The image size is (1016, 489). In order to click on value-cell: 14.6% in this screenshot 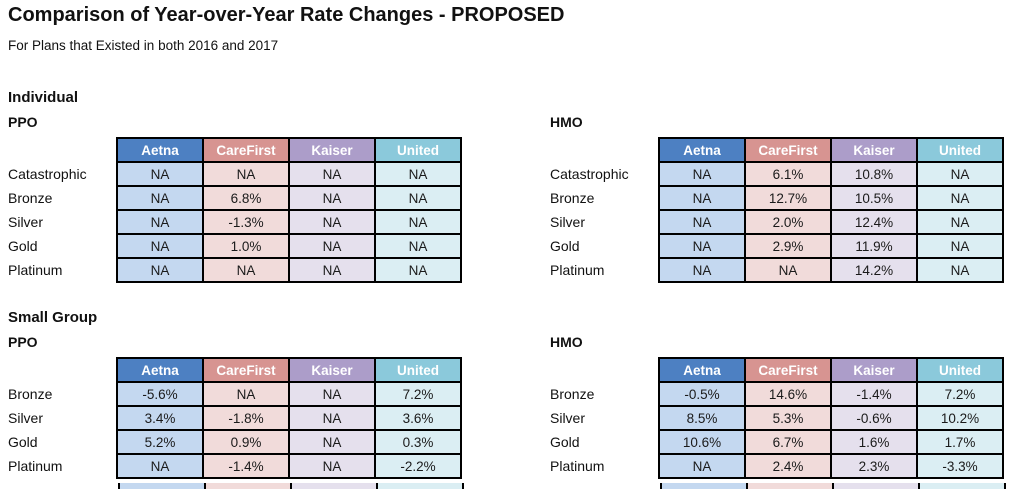, I will do `click(788, 394)`.